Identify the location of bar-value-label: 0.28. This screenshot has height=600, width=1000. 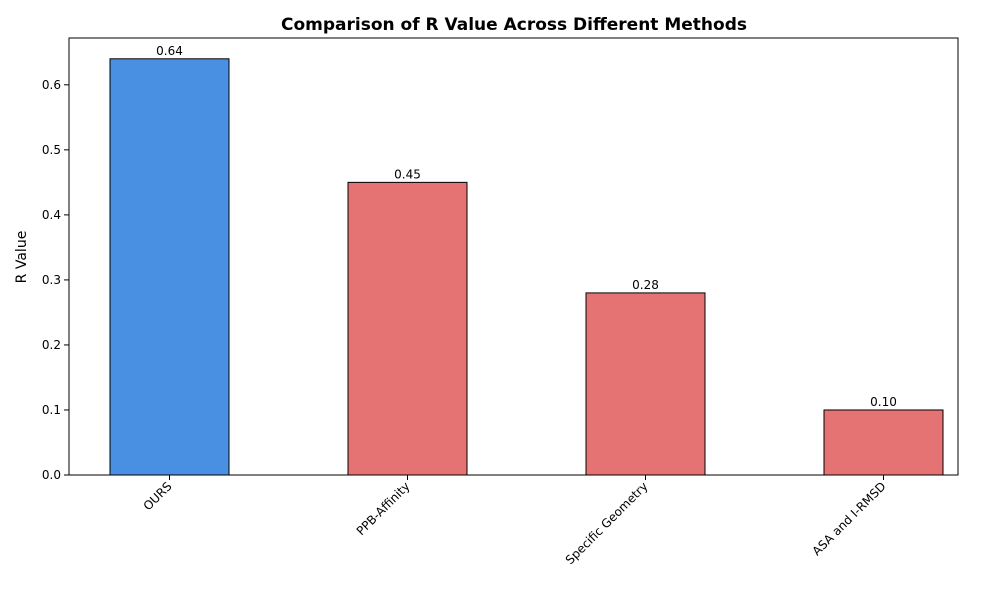
(645, 285).